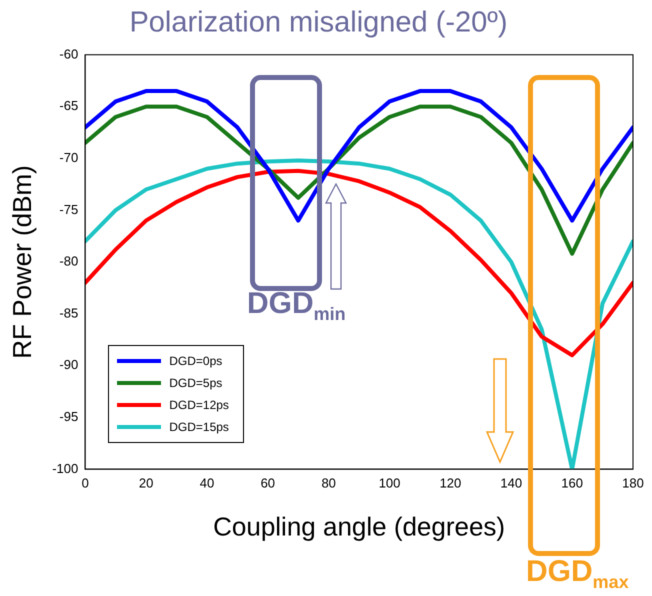 The width and height of the screenshot is (652, 596). I want to click on legend-label: DGD=12ps, so click(199, 405).